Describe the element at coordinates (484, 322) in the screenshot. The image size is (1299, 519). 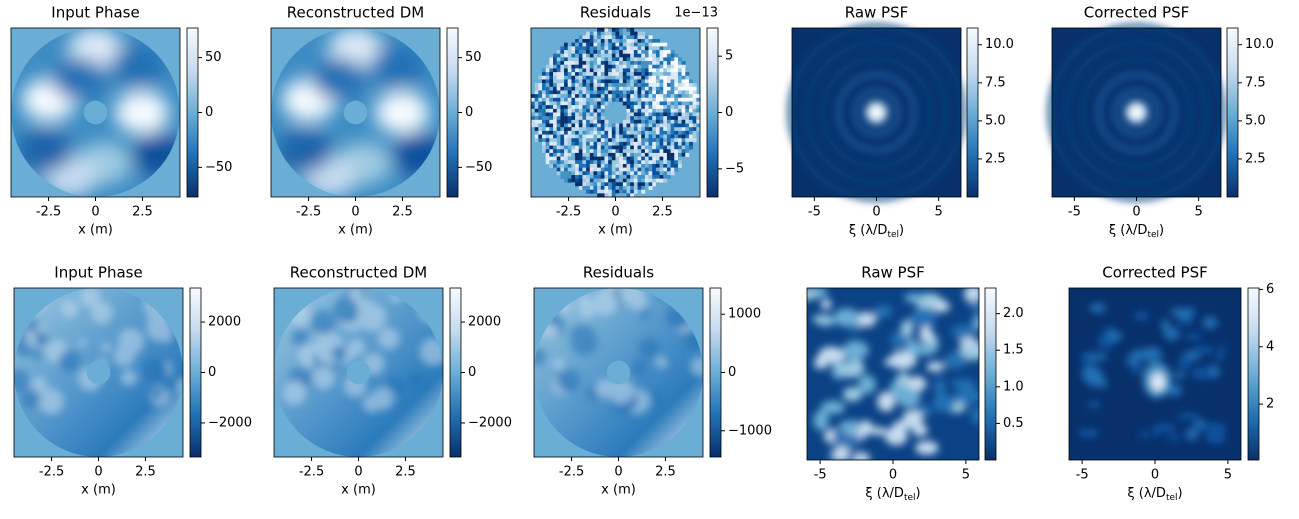
I see `colorbar-tick-label: 2000` at that location.